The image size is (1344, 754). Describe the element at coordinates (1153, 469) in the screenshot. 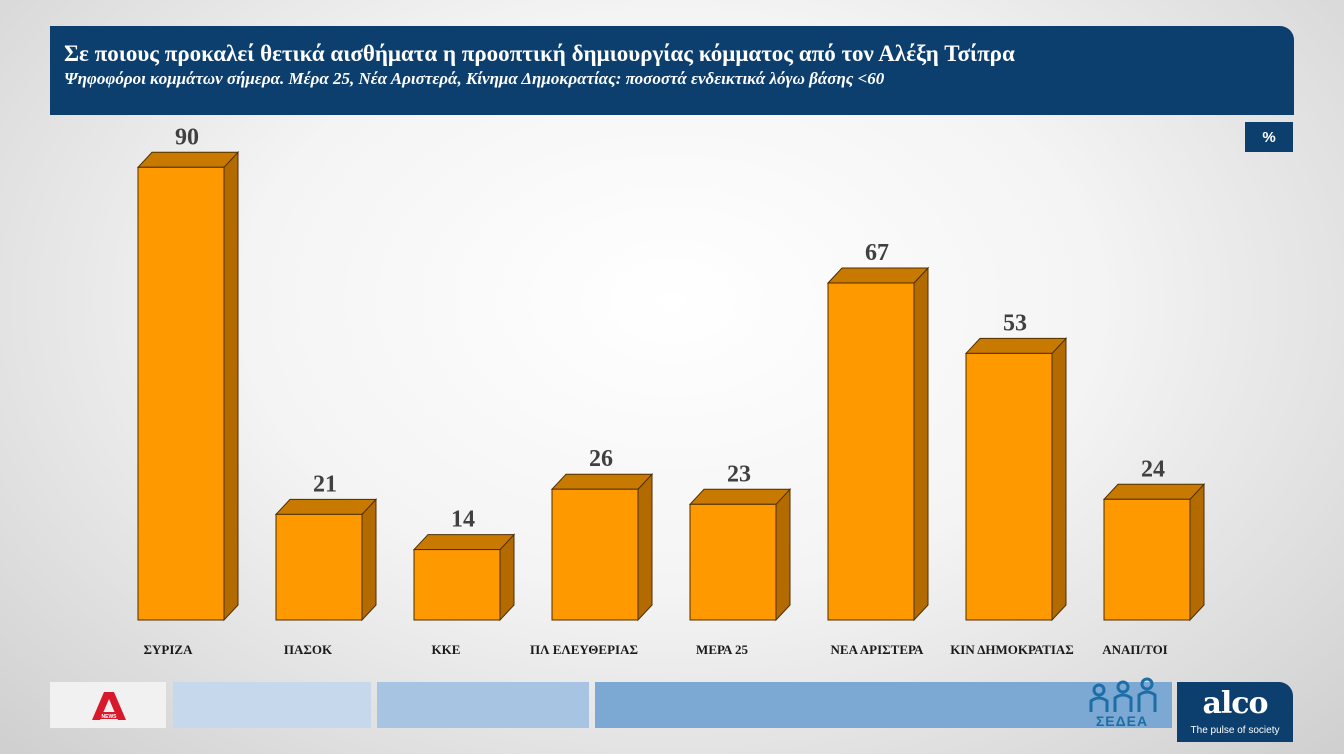

I see `data-label: 24` at that location.